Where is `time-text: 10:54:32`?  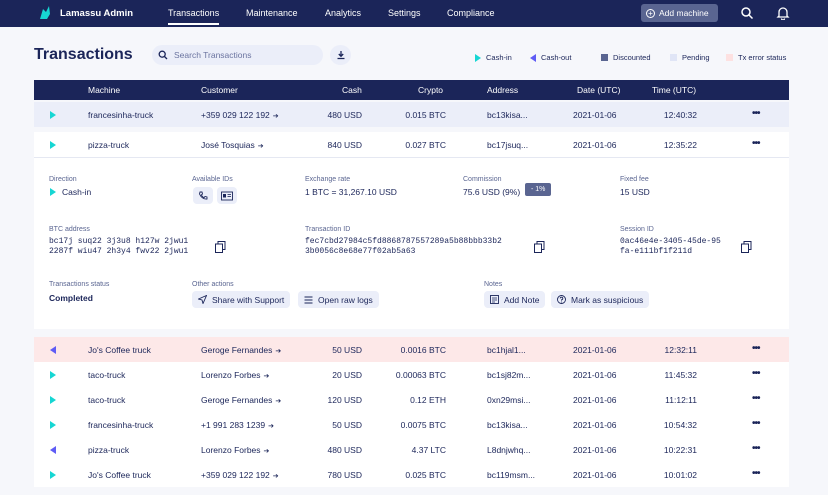
time-text: 10:54:32 is located at coordinates (680, 425).